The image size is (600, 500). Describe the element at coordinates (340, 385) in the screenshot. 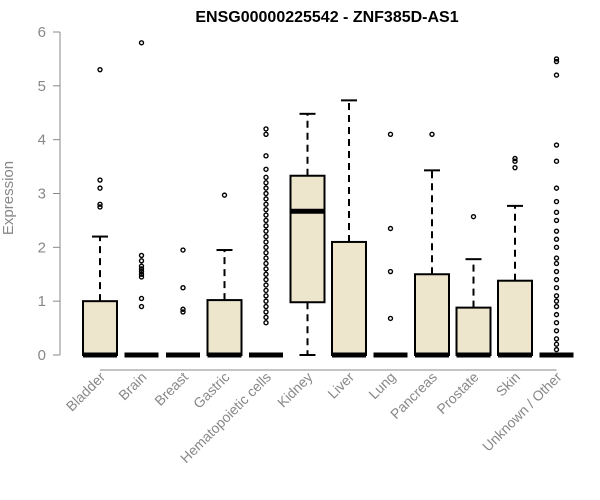

I see `x-tick-label: Liver` at that location.